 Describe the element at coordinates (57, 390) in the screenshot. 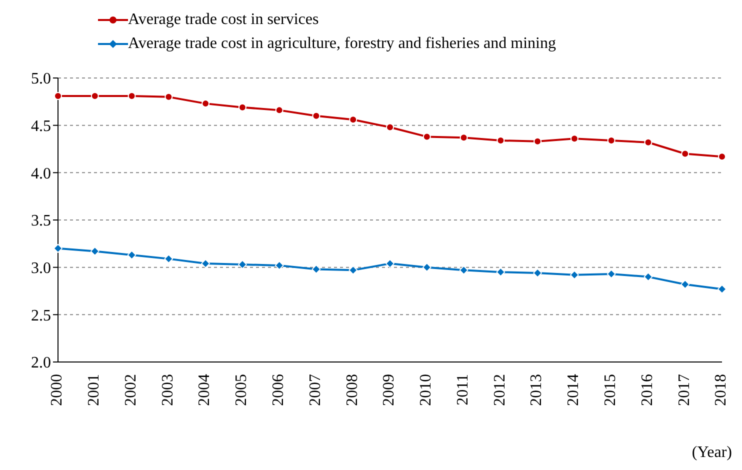

I see `x-tick-label: 2000` at that location.